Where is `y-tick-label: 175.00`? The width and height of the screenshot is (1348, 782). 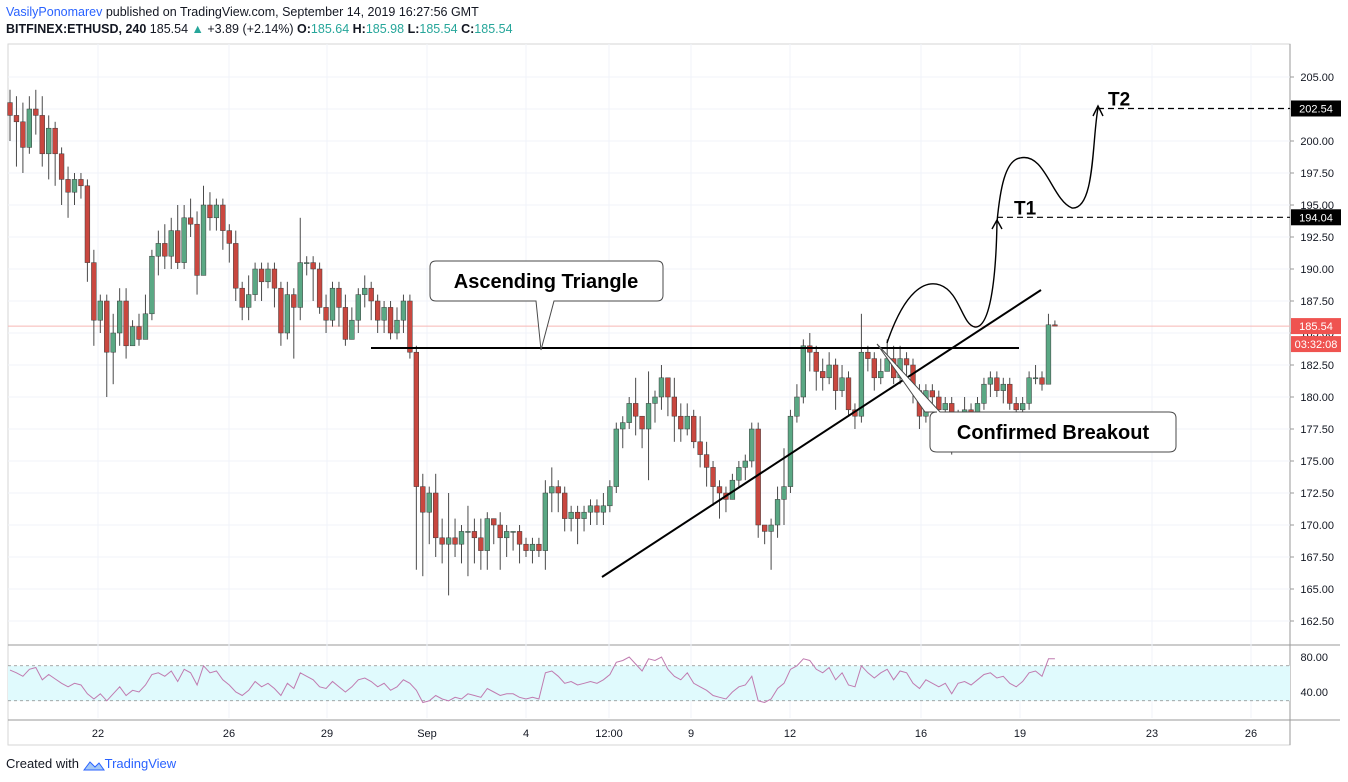
y-tick-label: 175.00 is located at coordinates (1317, 462).